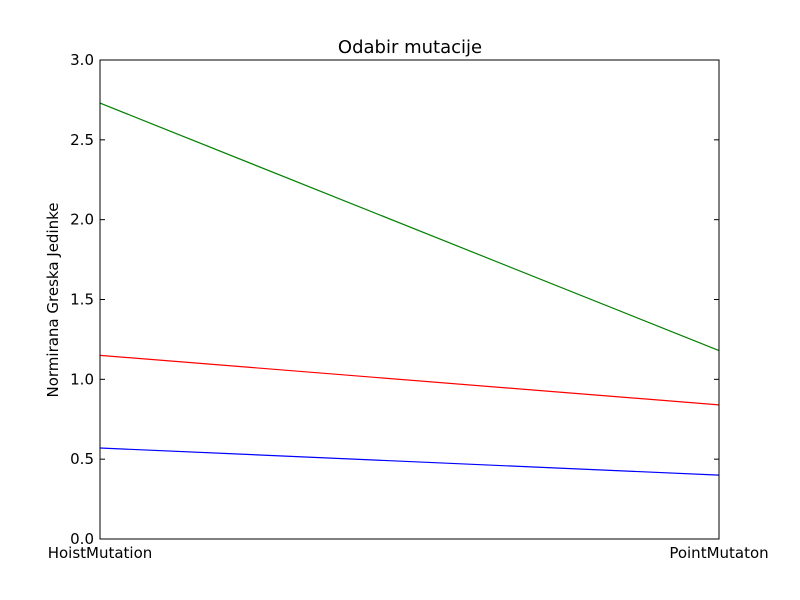 This screenshot has height=600, width=800. I want to click on x-tick-label: HoistMutation, so click(100, 553).